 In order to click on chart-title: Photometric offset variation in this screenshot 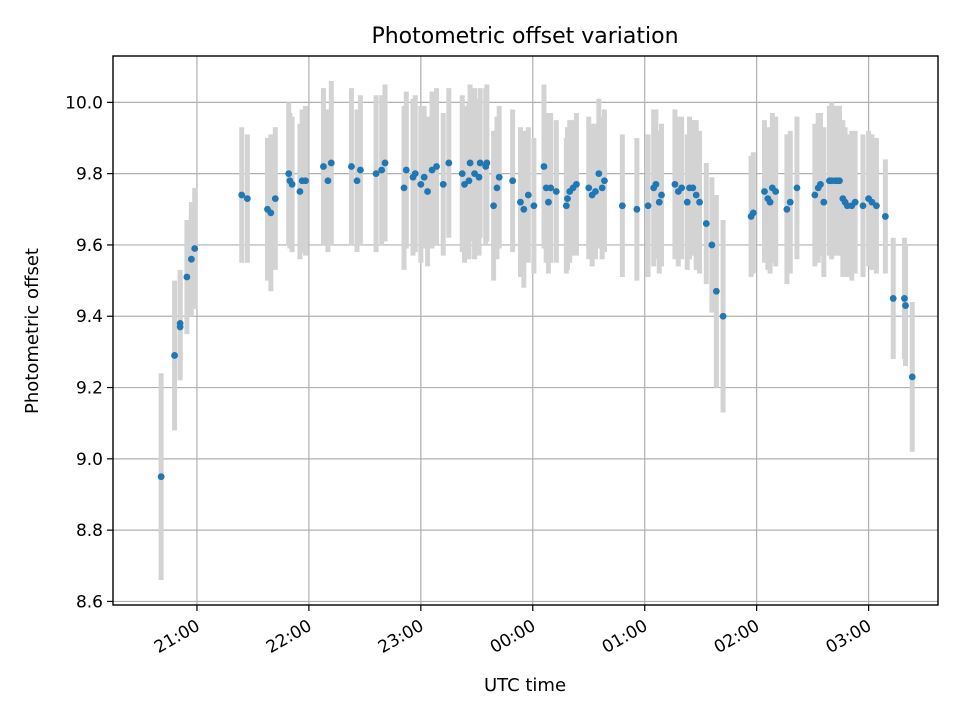, I will do `click(524, 36)`.